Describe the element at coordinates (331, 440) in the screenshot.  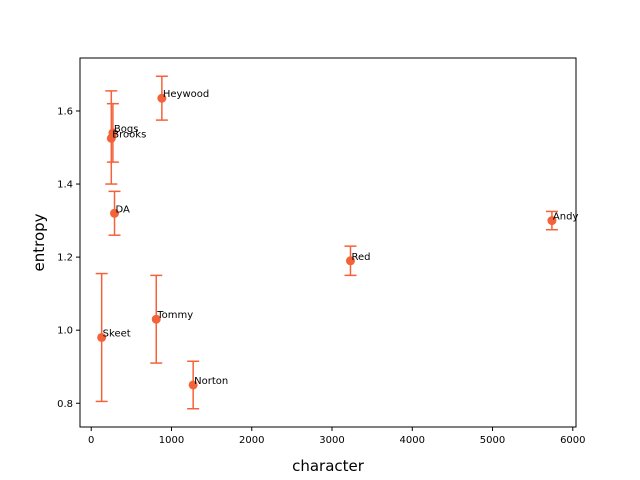
I see `x-tick-label: 3000` at that location.